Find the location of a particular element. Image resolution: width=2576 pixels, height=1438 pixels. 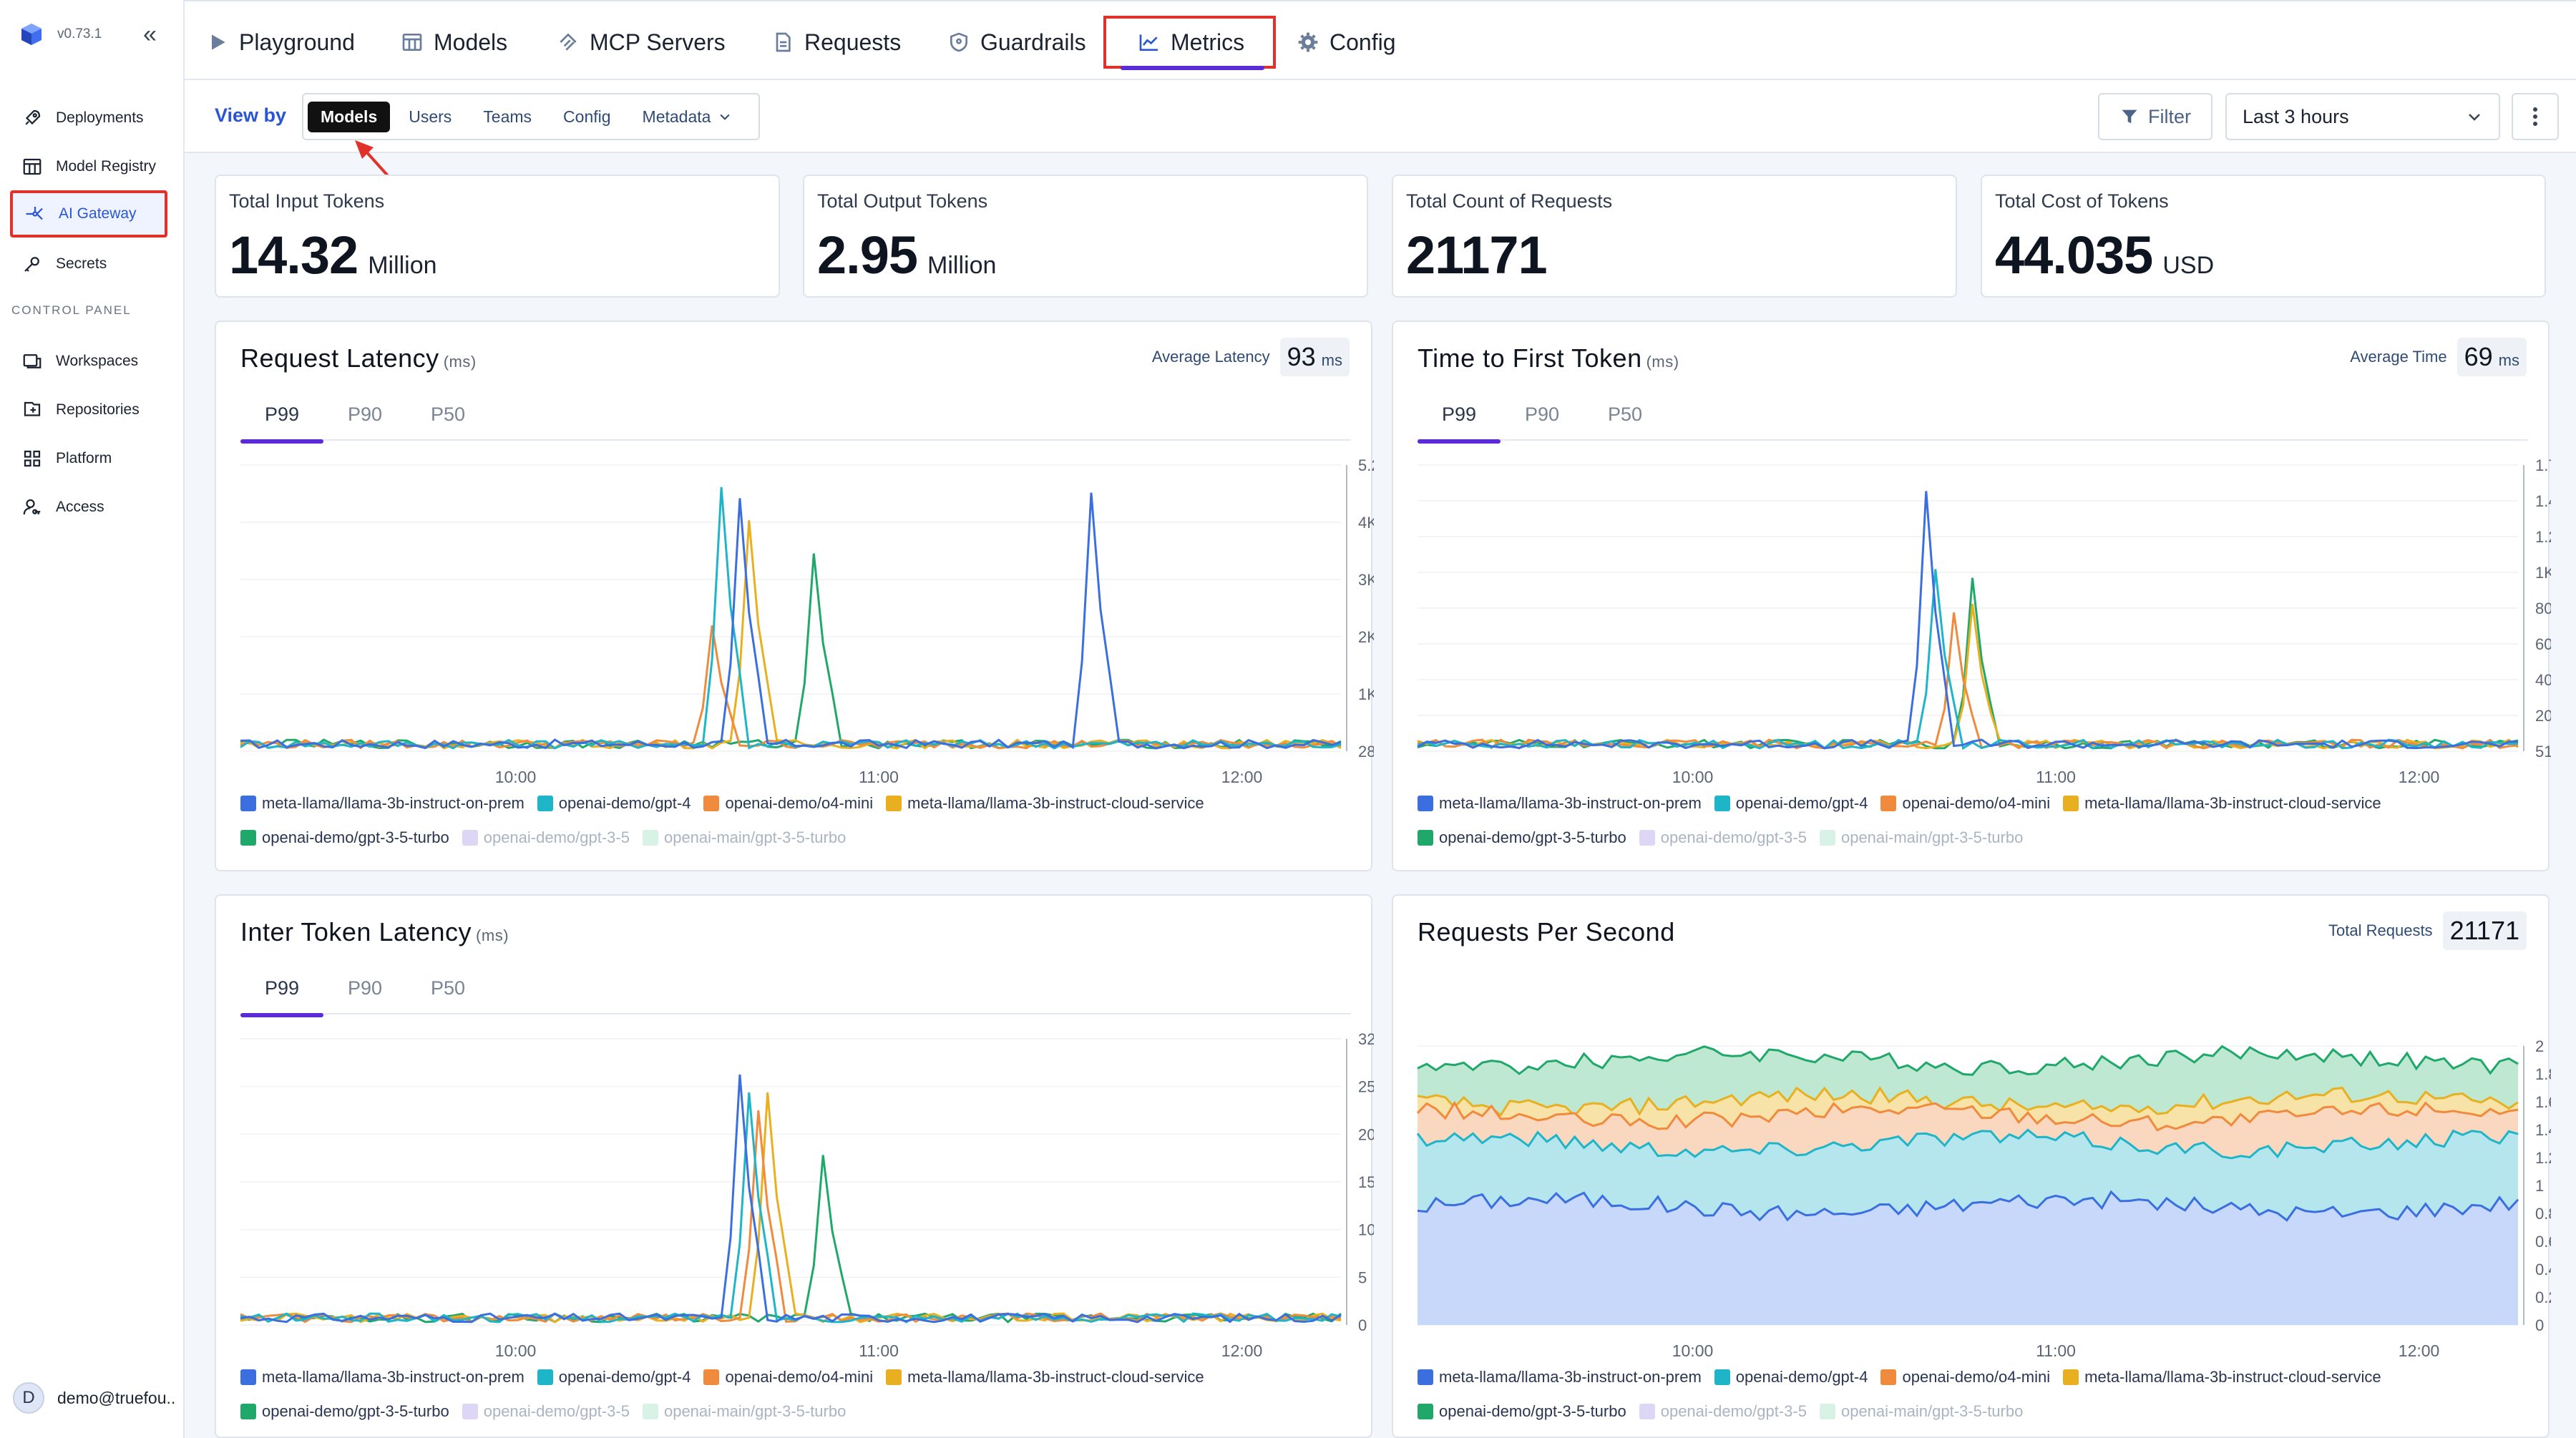

sidebar-item-ai-gateway: AI Gateway is located at coordinates (88, 214).